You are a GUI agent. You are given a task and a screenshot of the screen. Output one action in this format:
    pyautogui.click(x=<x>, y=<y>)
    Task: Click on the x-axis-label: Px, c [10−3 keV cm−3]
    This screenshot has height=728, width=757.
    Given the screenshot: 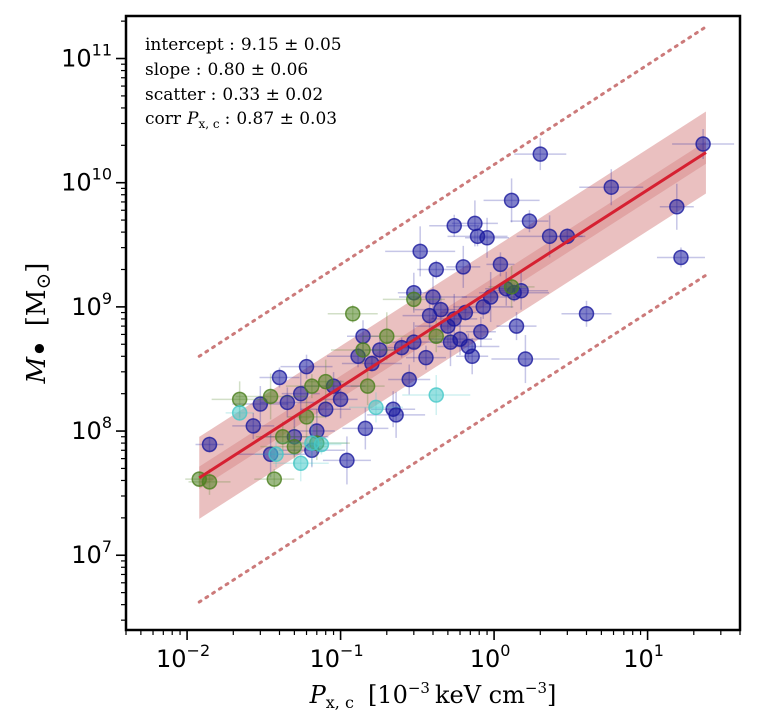 What is the action you would take?
    pyautogui.click(x=433, y=695)
    